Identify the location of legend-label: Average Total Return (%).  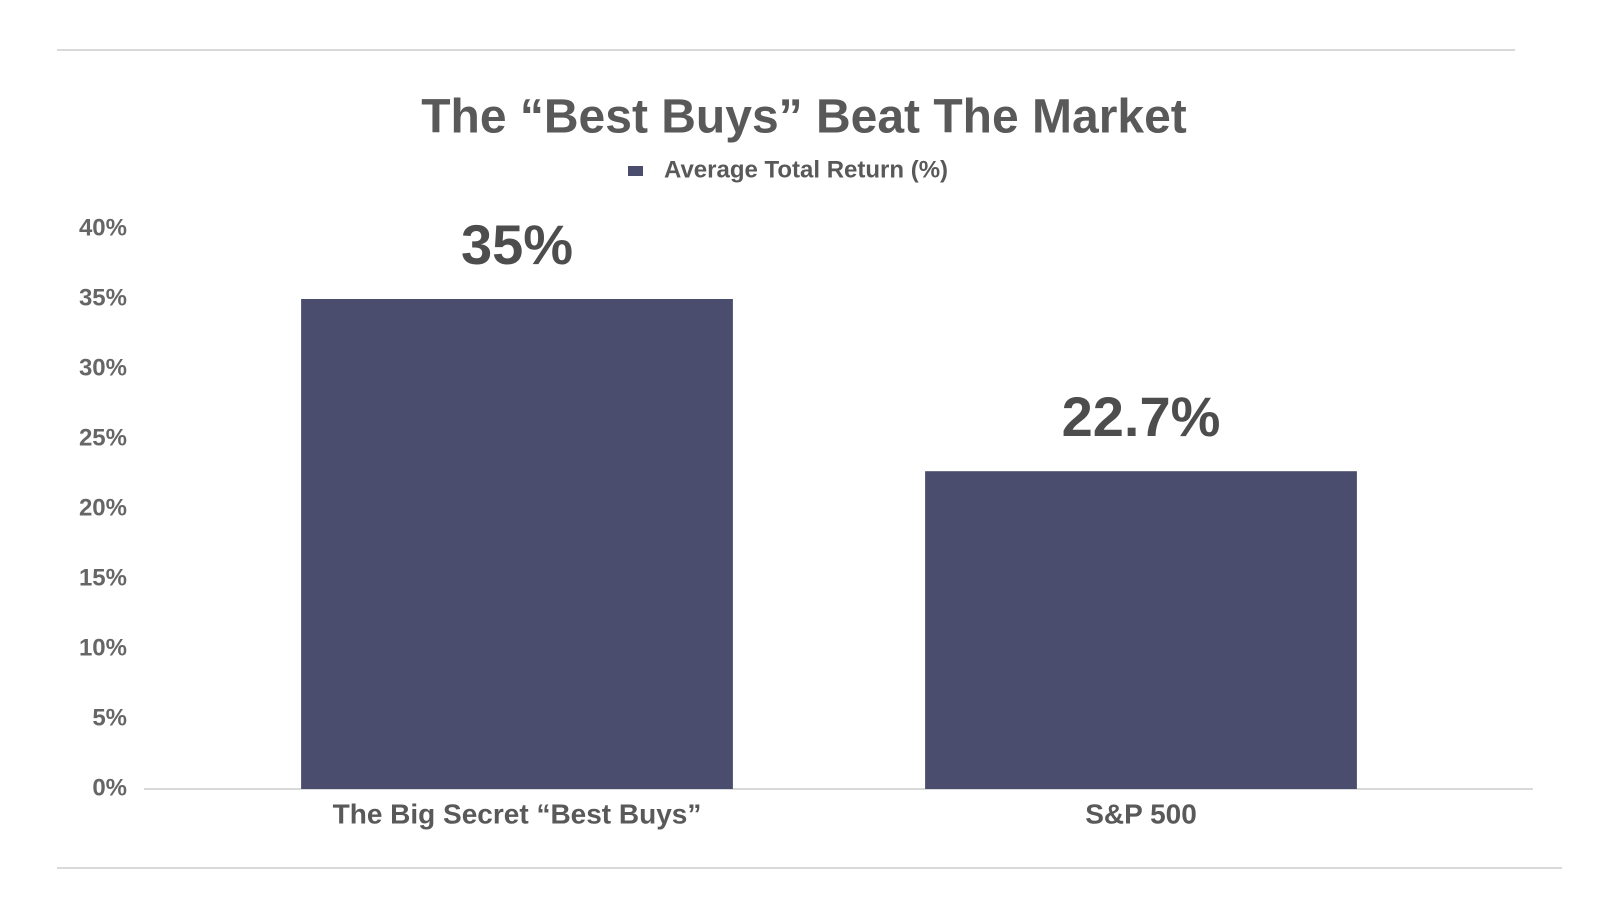
(806, 169).